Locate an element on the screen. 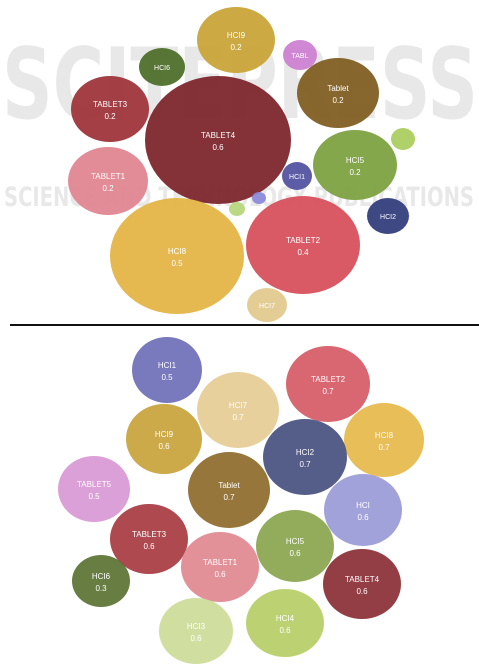  bubble-hci2-5: HCI2 0.7 is located at coordinates (305, 457).